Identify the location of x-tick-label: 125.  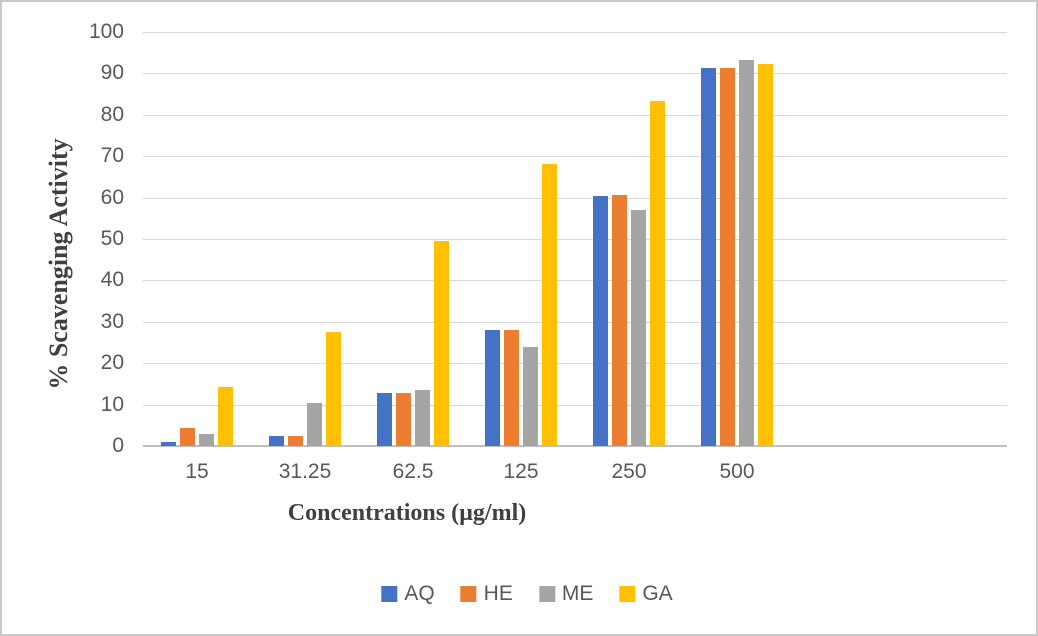
(521, 471).